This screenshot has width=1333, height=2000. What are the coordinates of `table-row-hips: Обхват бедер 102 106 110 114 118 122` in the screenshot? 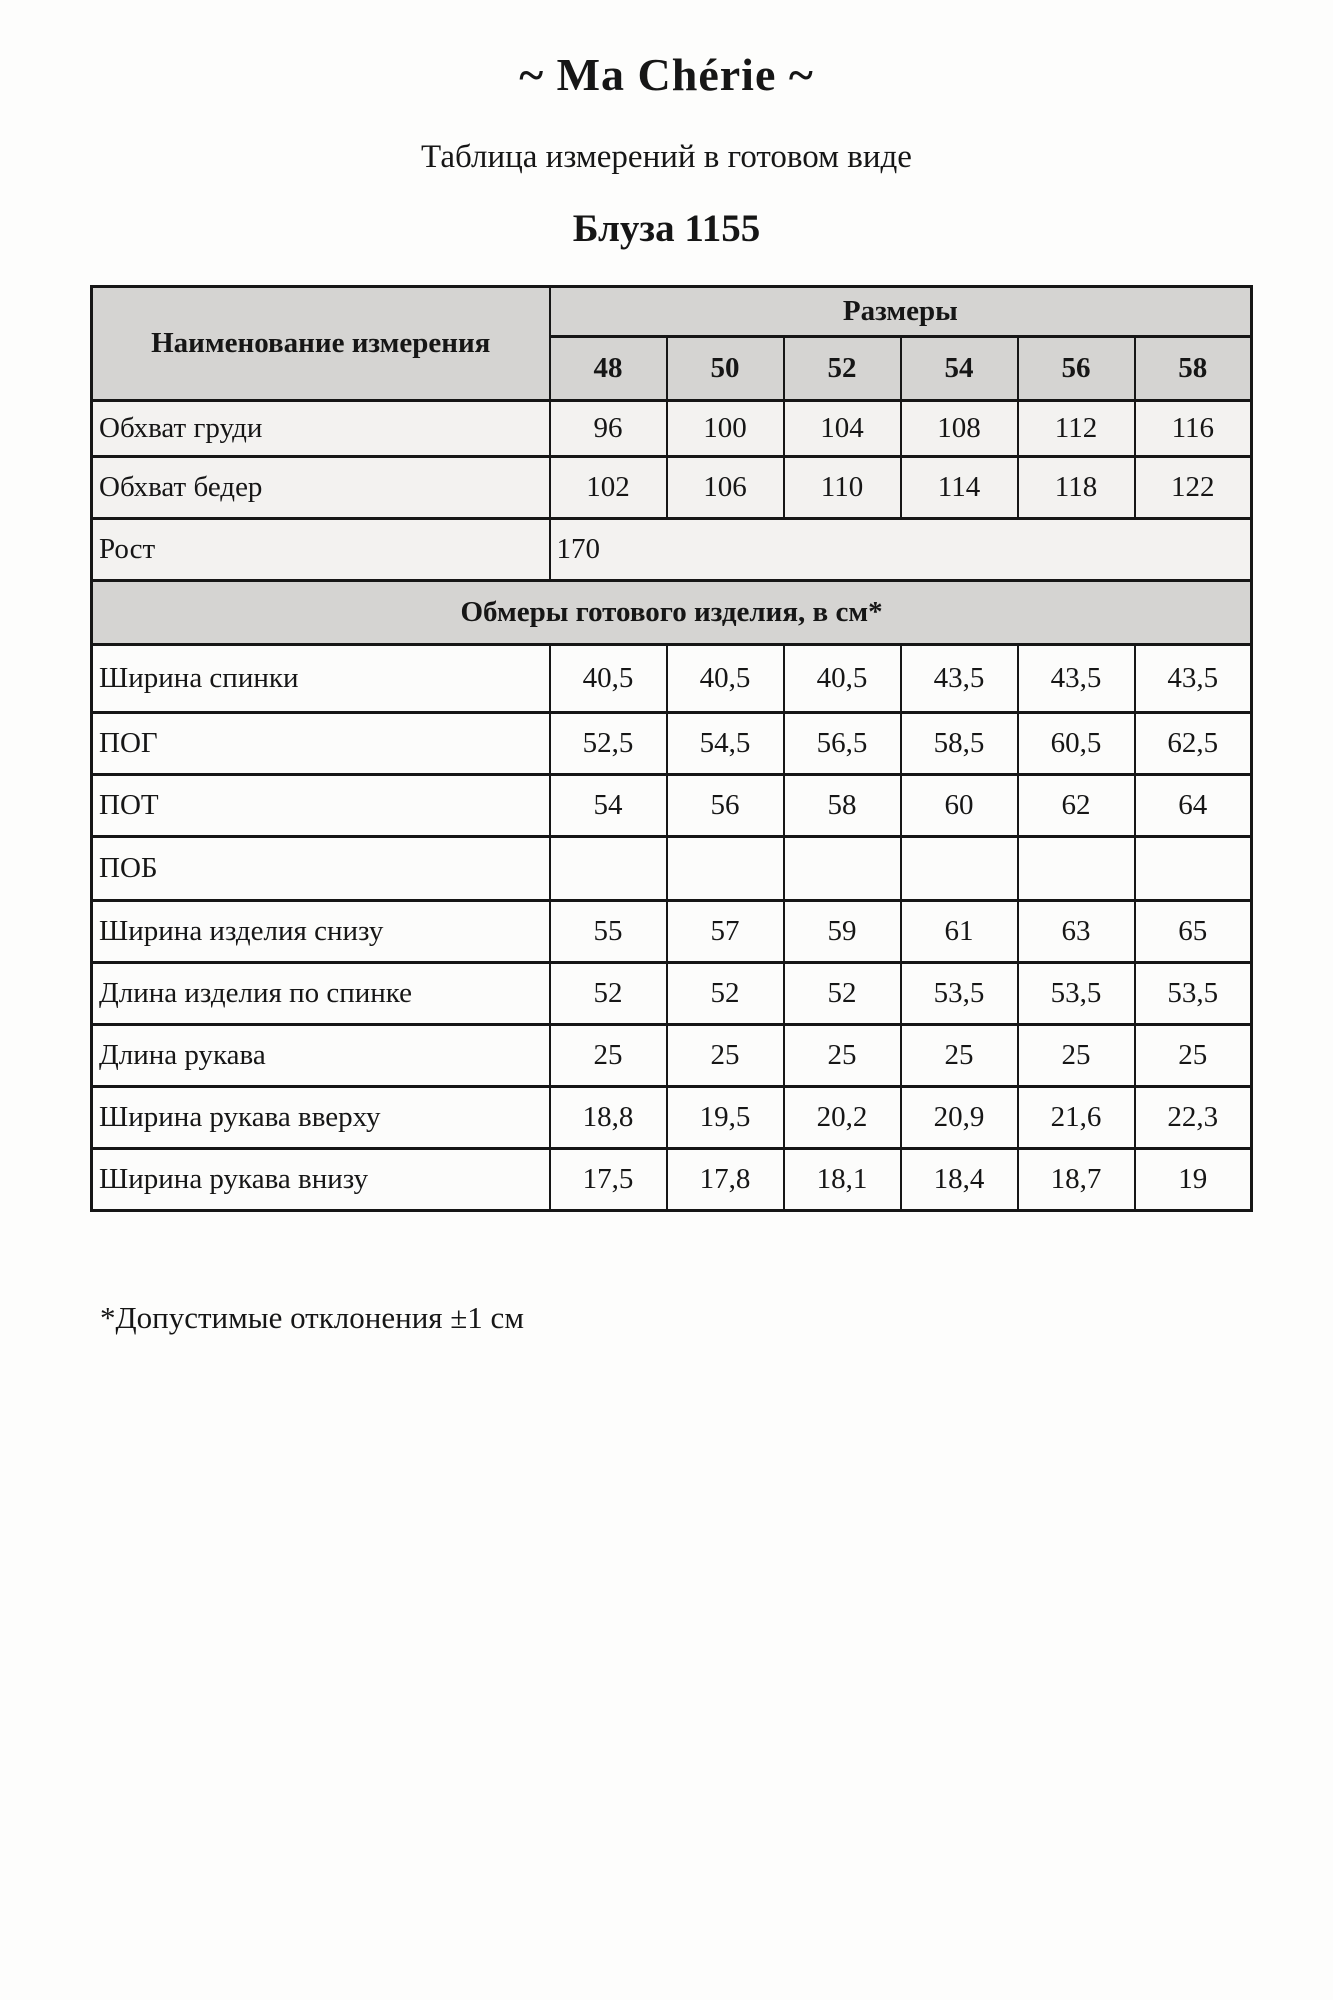 It's located at (671, 487).